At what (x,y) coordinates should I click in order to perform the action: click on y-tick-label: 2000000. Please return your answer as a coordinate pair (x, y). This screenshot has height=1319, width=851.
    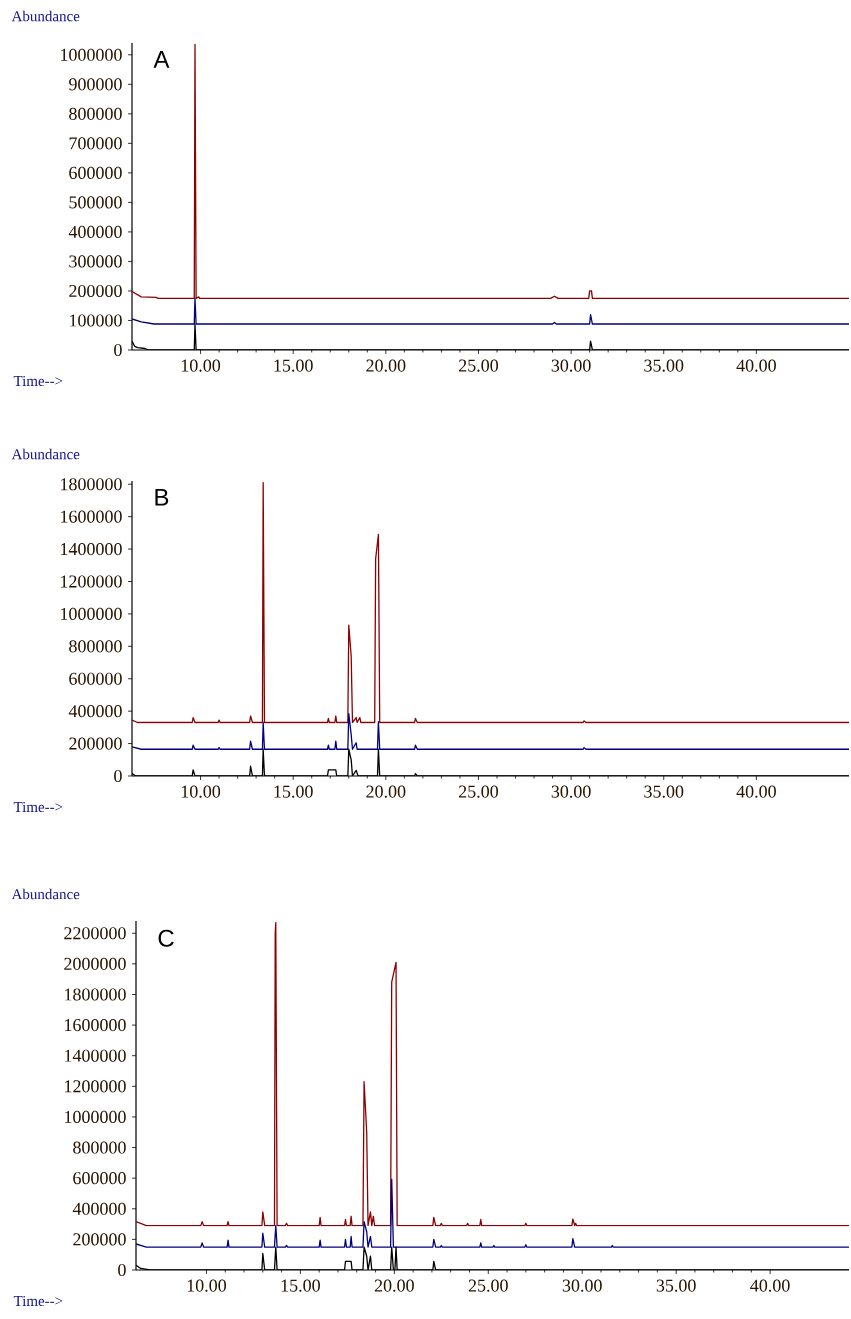
    Looking at the image, I should click on (95, 963).